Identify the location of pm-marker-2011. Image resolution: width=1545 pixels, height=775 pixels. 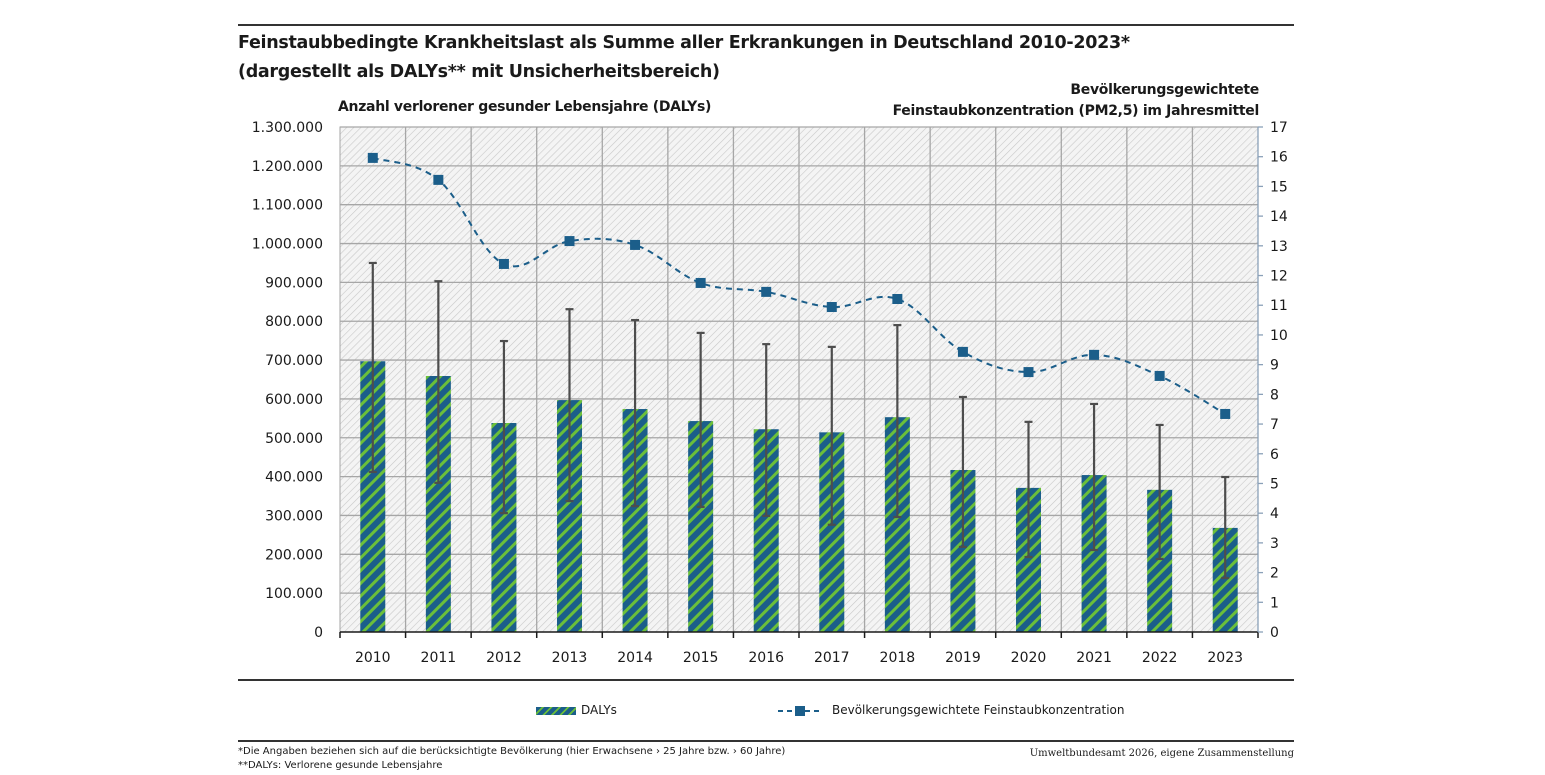
(438, 179).